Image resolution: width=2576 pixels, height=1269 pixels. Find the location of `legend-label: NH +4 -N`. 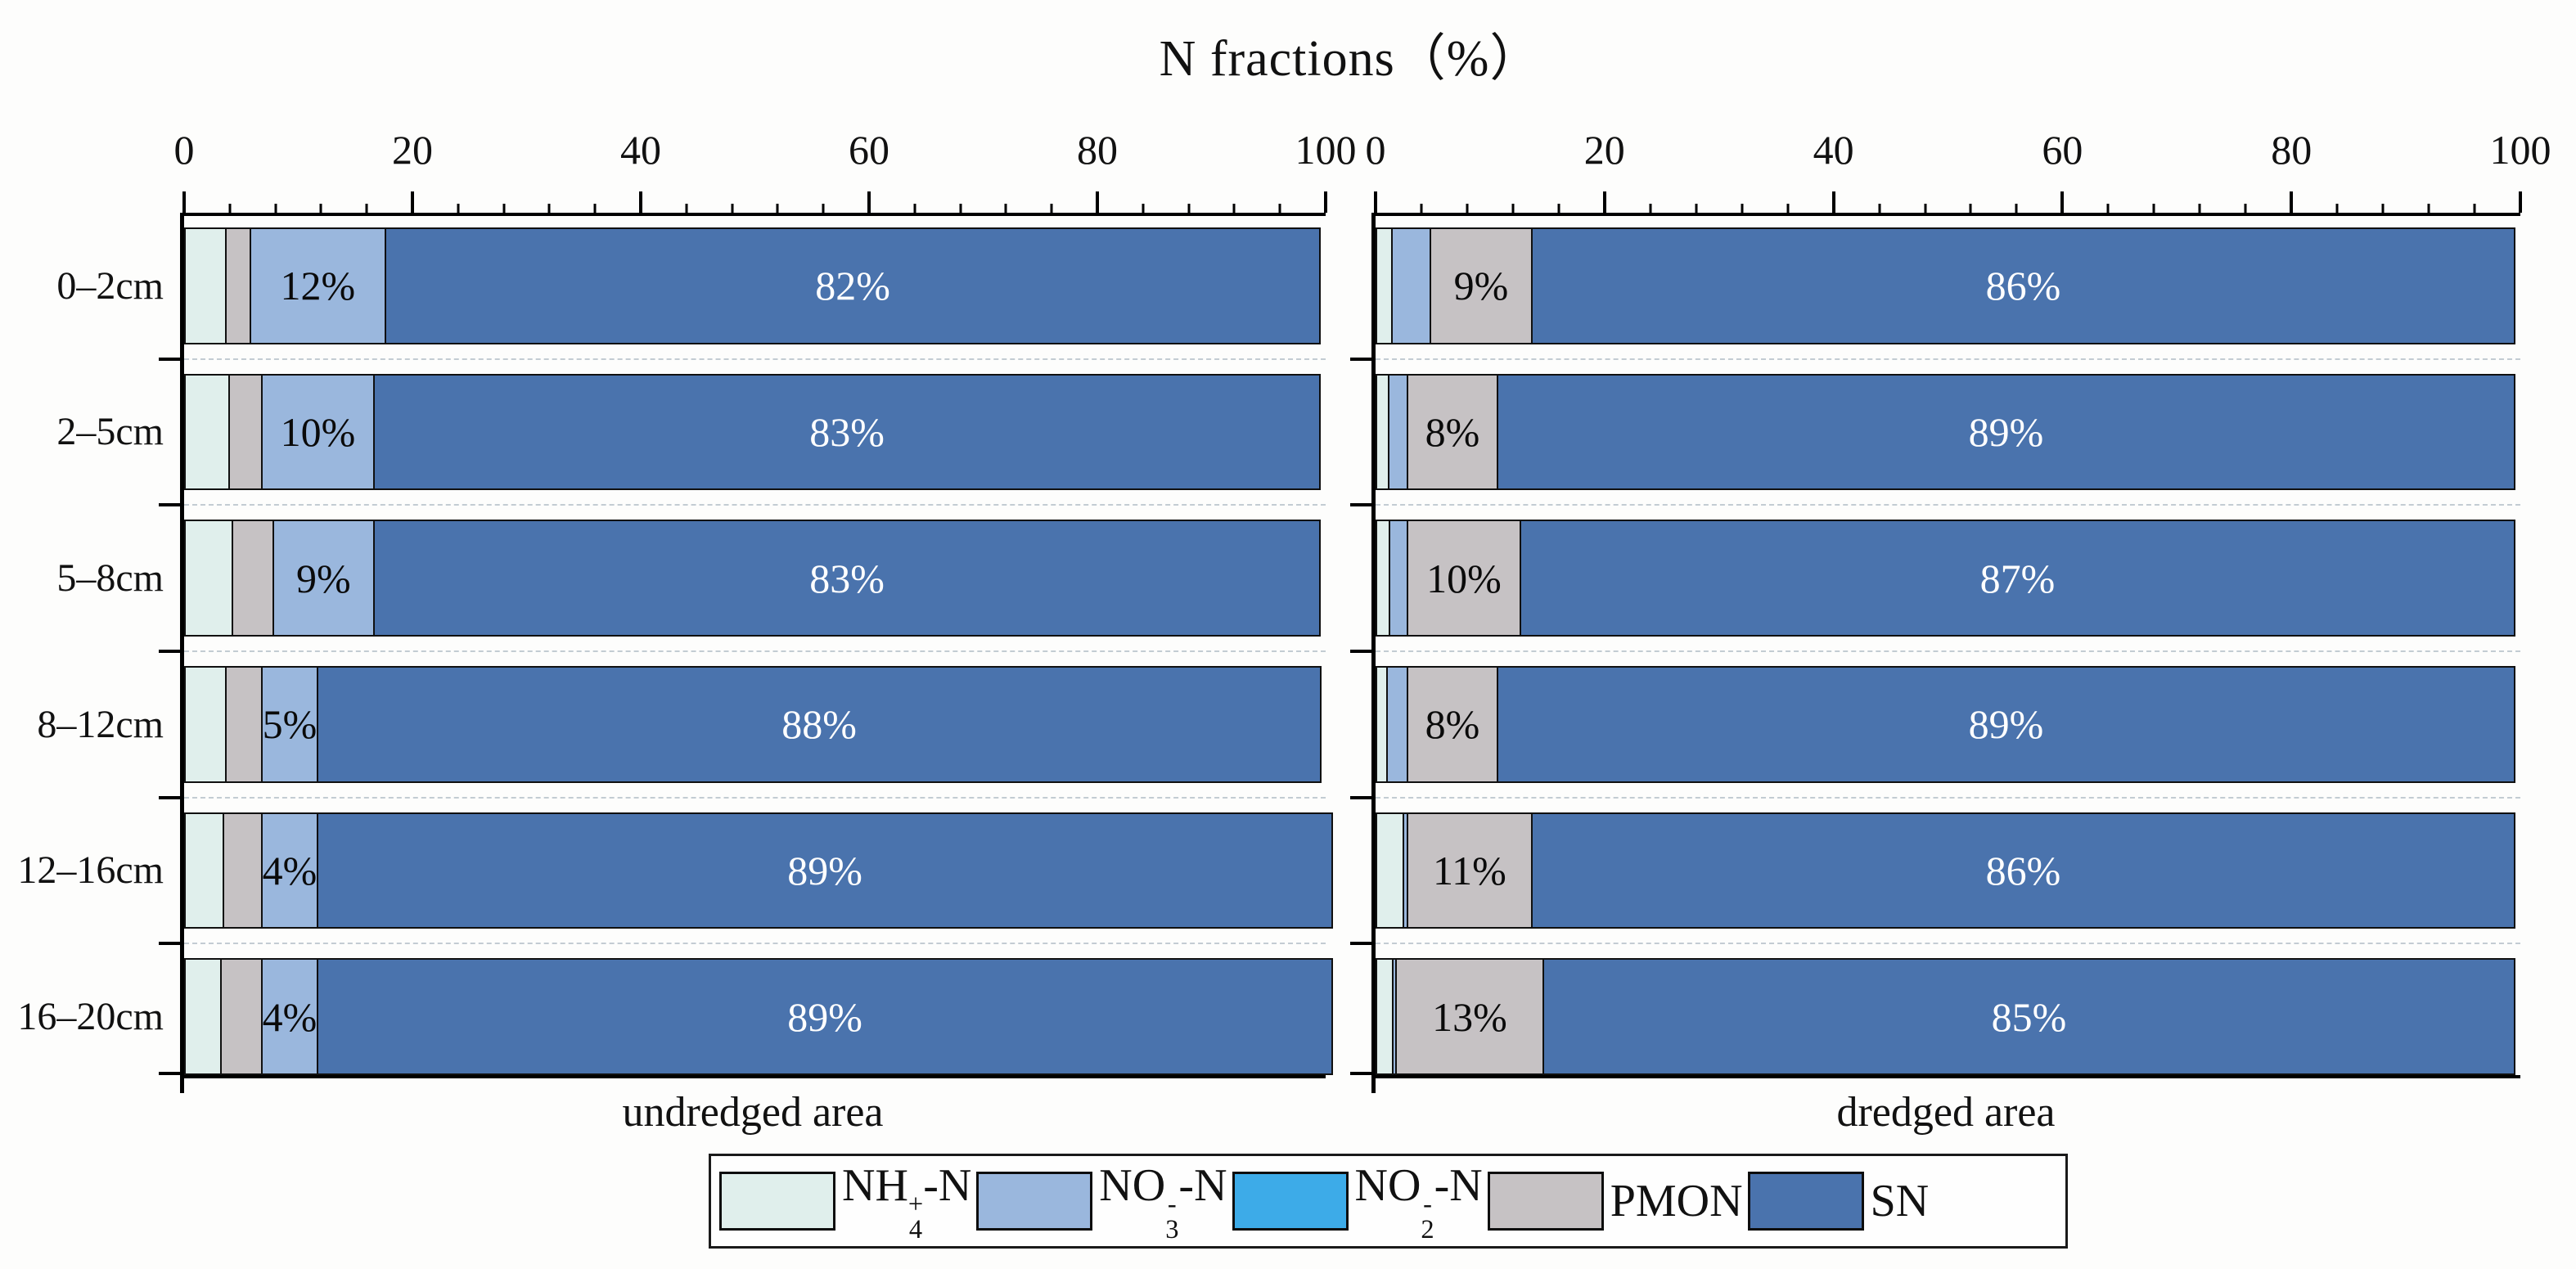

legend-label: NH +4 -N is located at coordinates (907, 1202).